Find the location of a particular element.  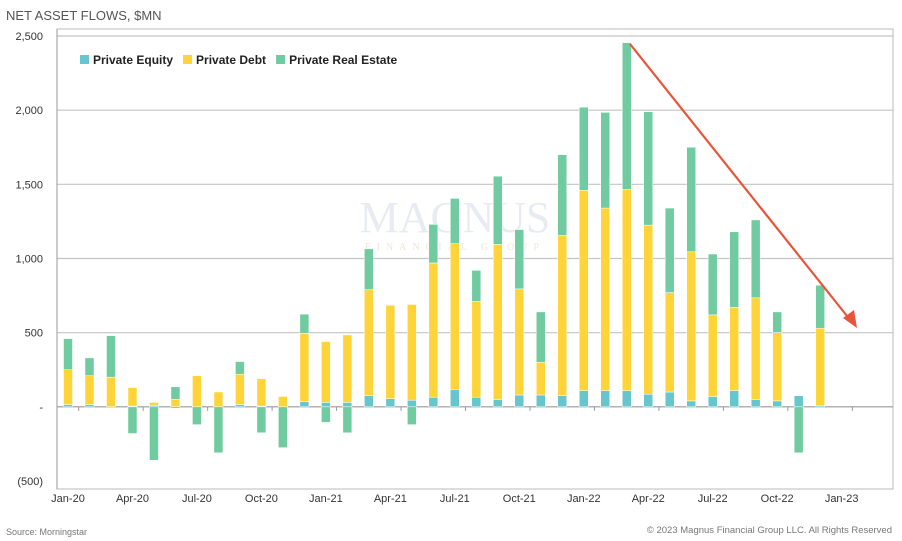

legend-swatch is located at coordinates (281, 59).